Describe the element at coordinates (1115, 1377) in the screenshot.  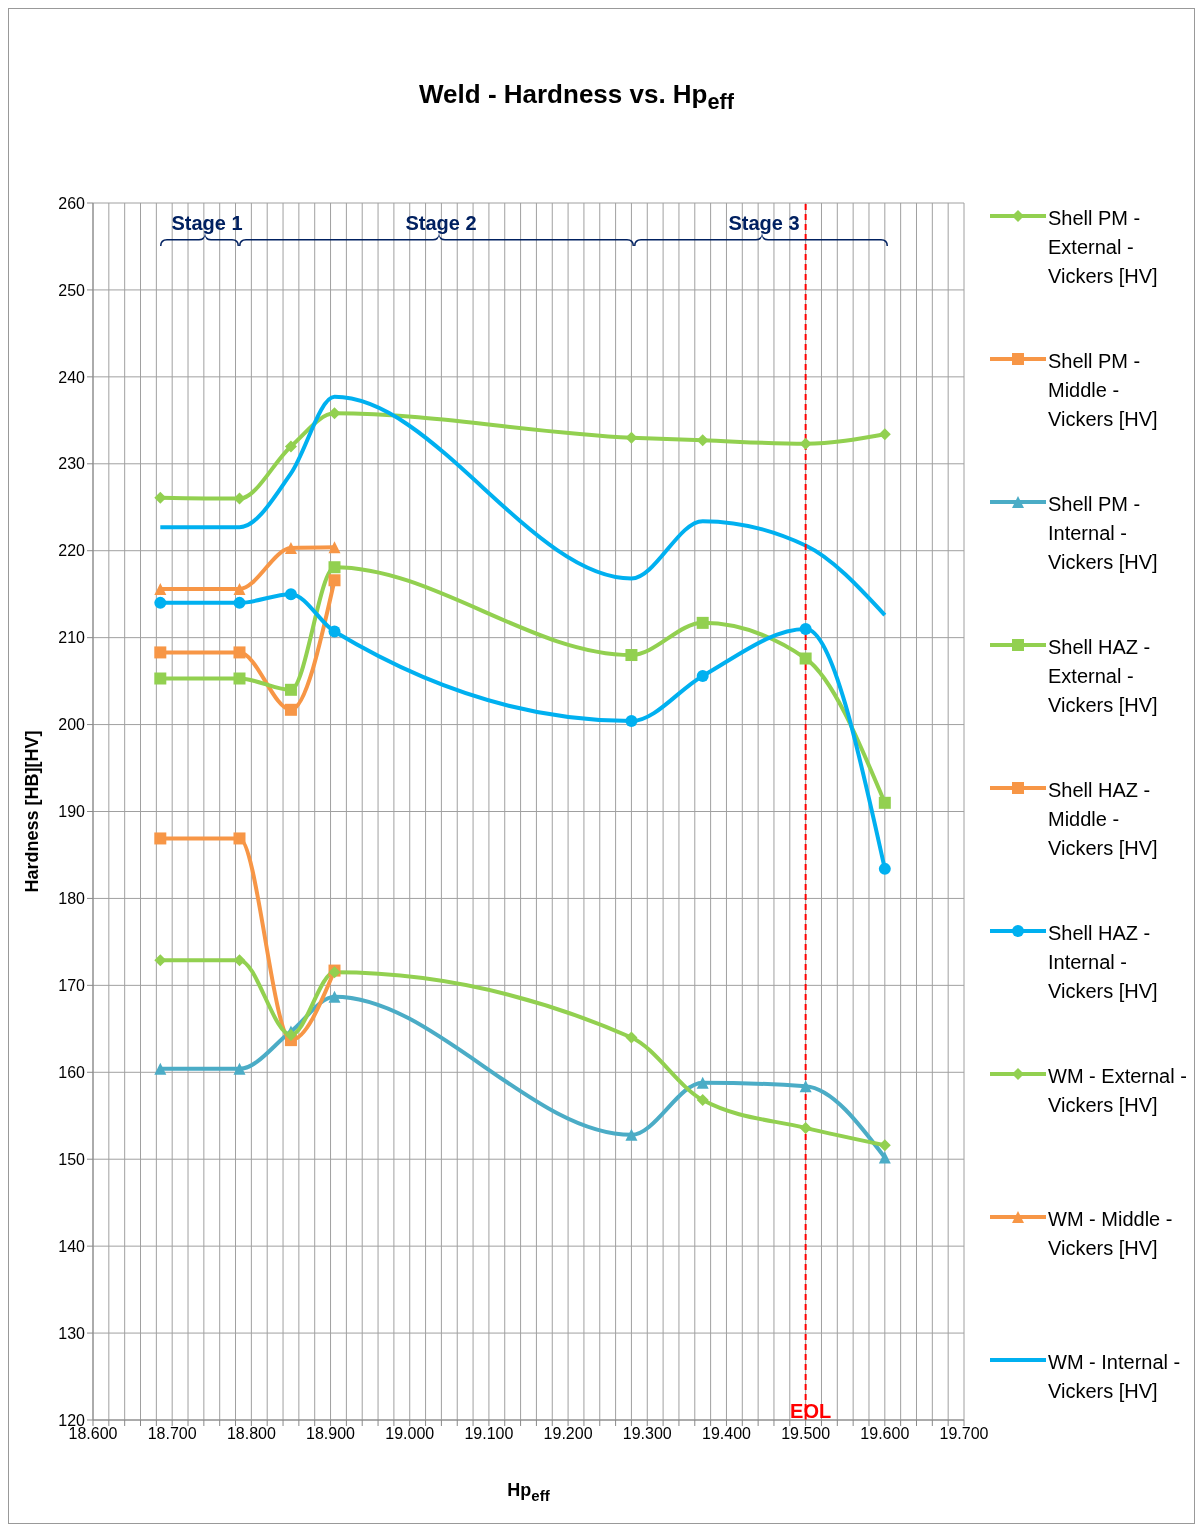
I see `legend-label: WM - Internal - Vickers [HV]` at that location.